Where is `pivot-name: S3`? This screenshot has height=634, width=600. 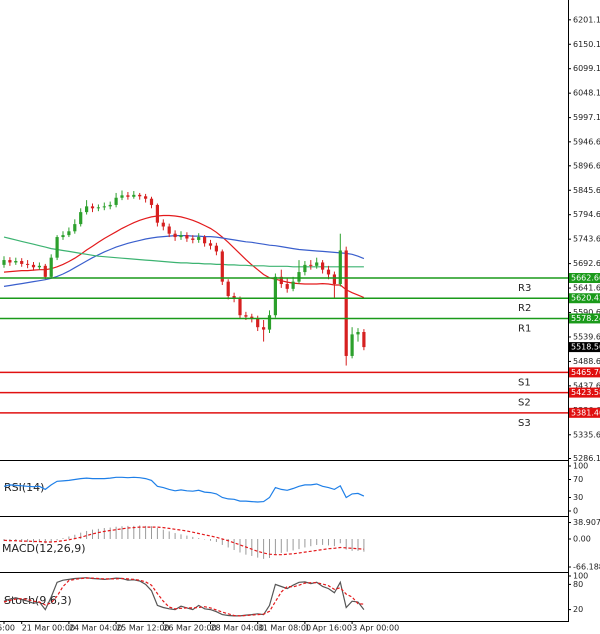 pivot-name: S3 is located at coordinates (524, 423).